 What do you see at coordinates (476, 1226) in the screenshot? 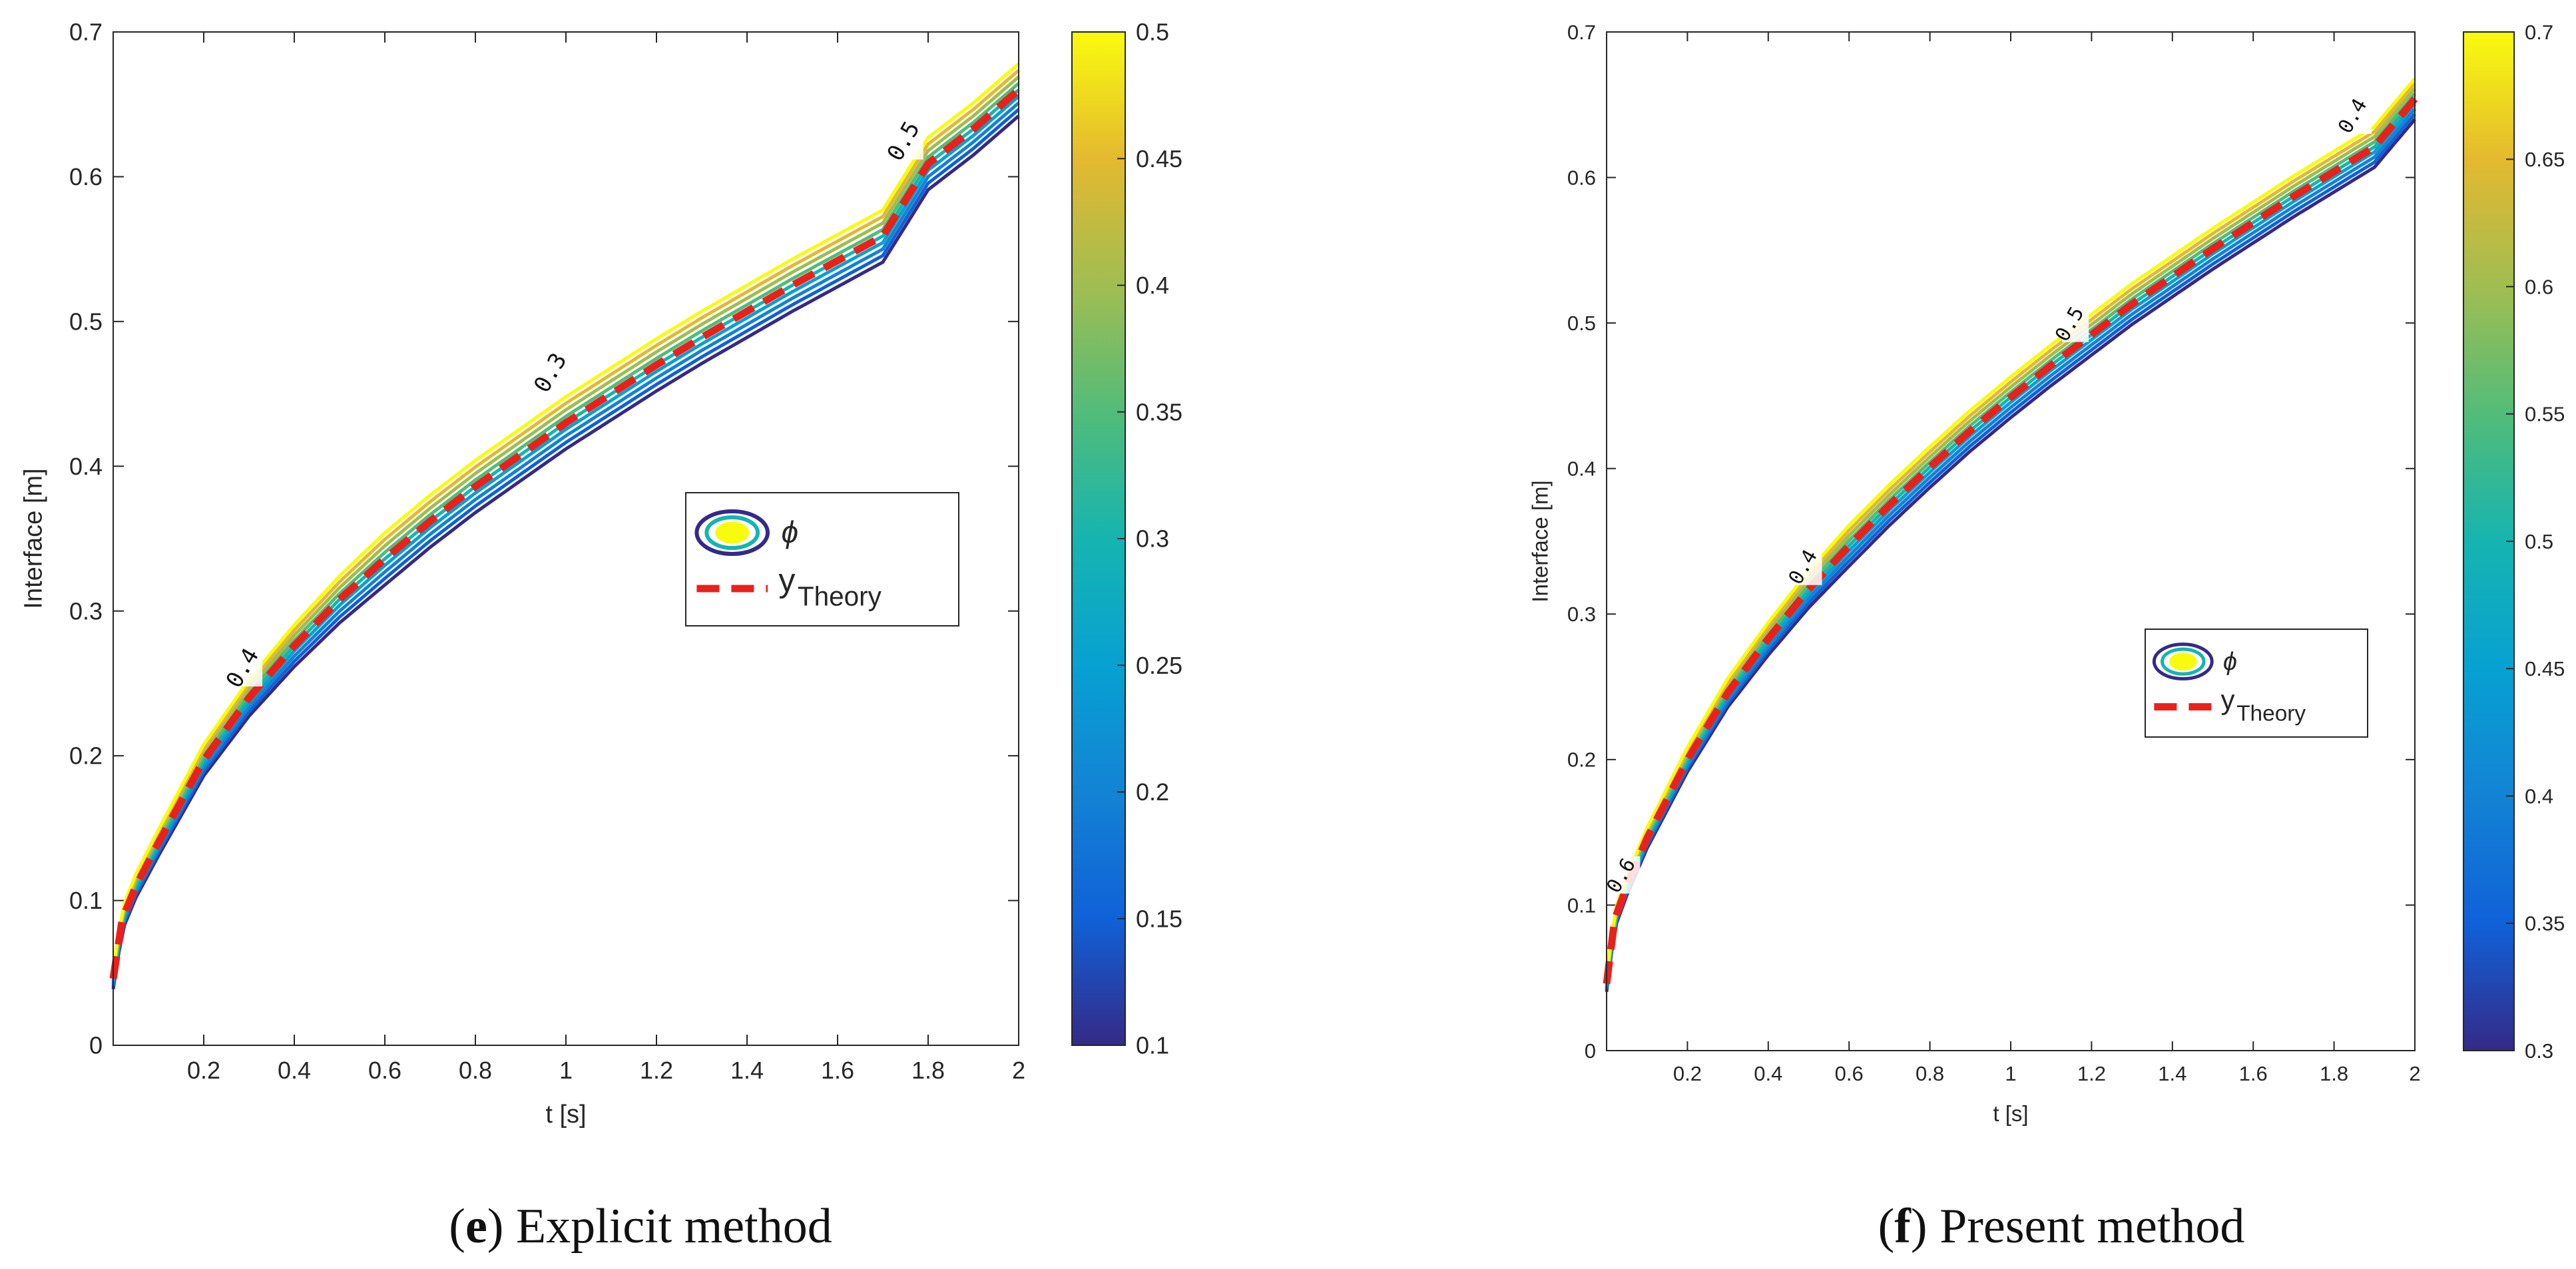
I see `panel-letter: e` at bounding box center [476, 1226].